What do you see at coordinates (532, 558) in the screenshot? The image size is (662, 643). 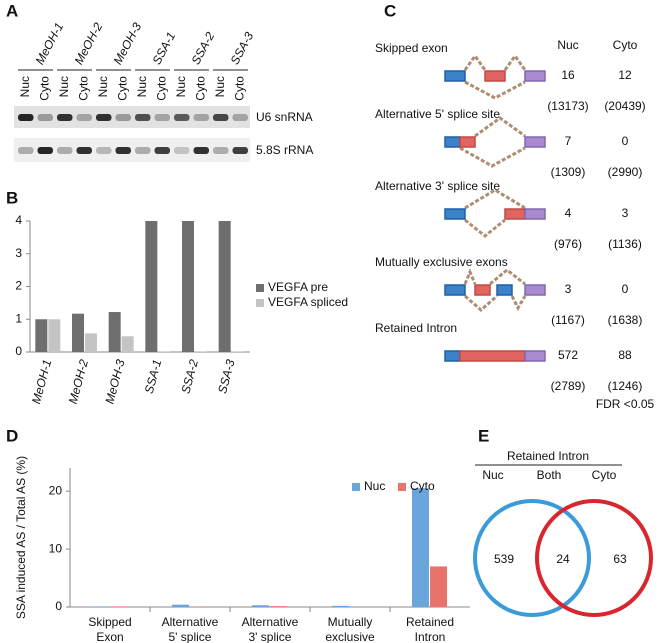 I see `venn-circle-nuc` at bounding box center [532, 558].